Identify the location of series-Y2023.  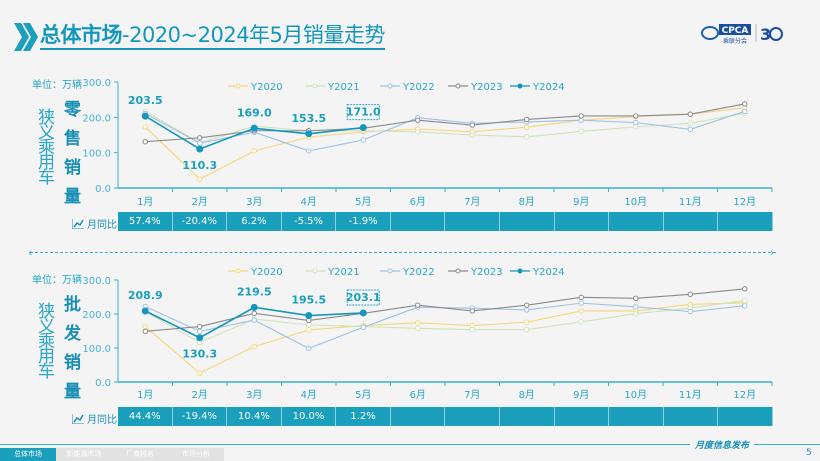
(445, 310).